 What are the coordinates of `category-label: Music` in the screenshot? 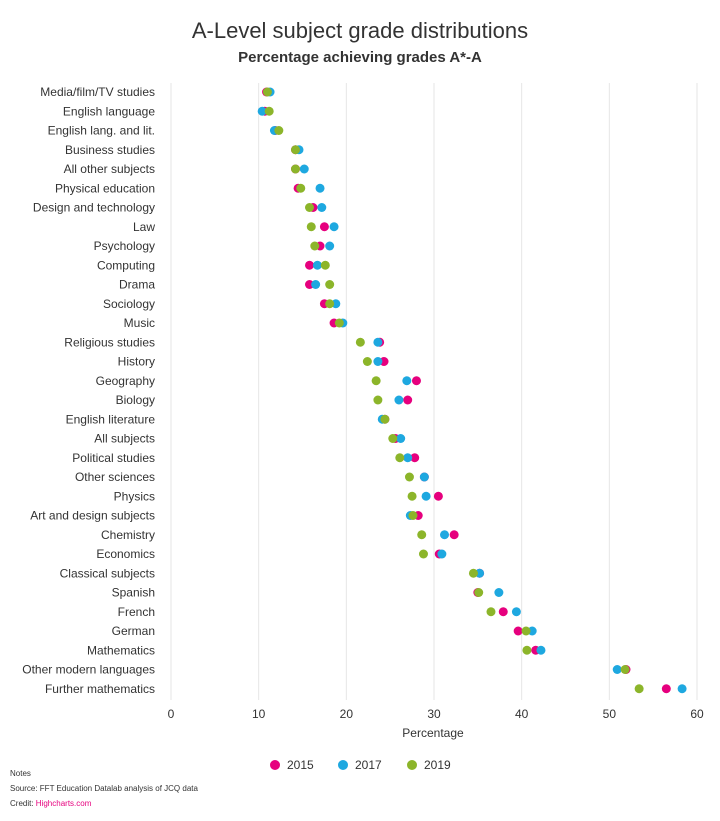 It's located at (139, 323).